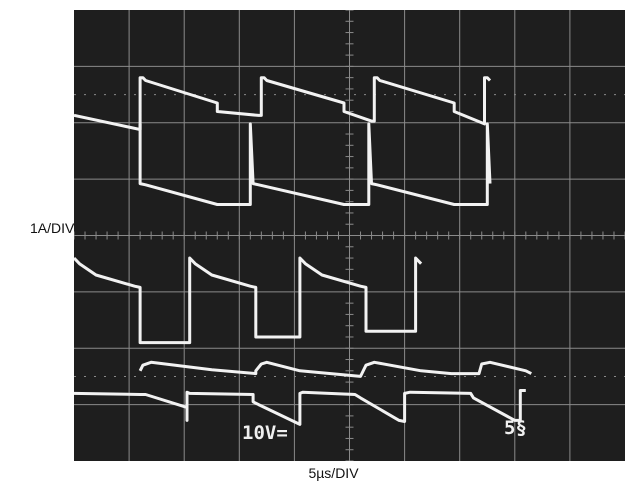  Describe the element at coordinates (333, 473) in the screenshot. I see `x-axis-label: 5µs/DIV` at that location.